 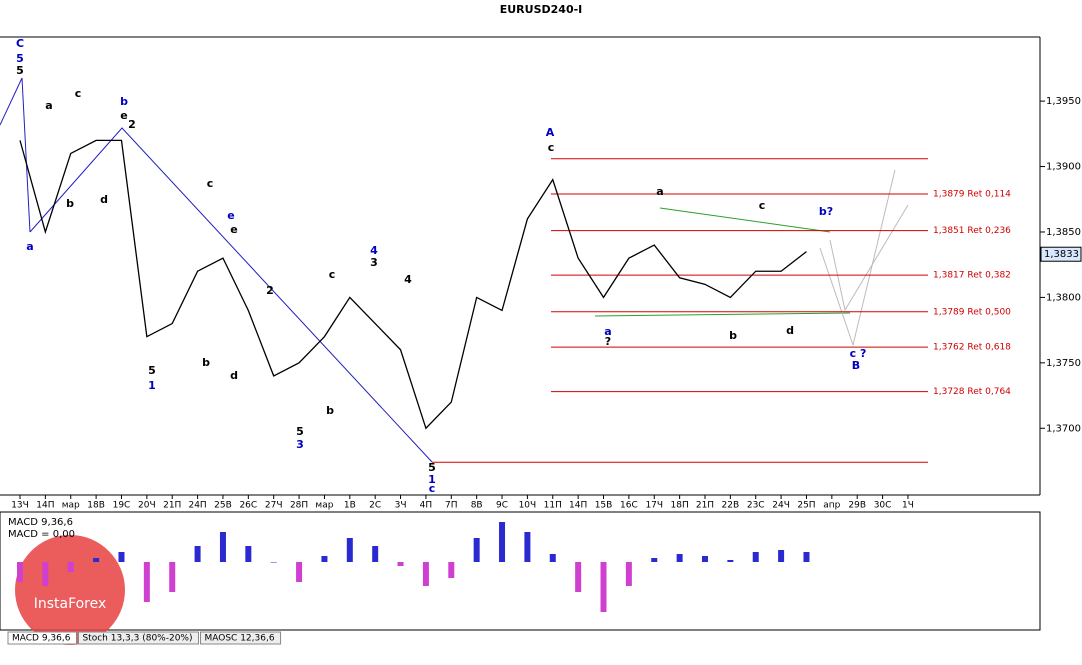 I want to click on x-tick-label: 22В, so click(x=731, y=506).